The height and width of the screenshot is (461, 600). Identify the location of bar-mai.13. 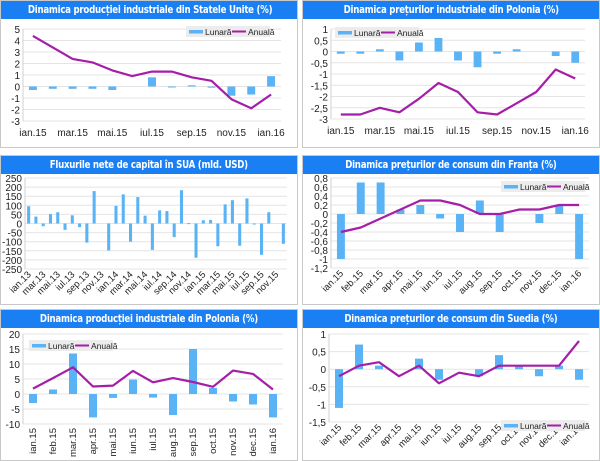
(58, 218).